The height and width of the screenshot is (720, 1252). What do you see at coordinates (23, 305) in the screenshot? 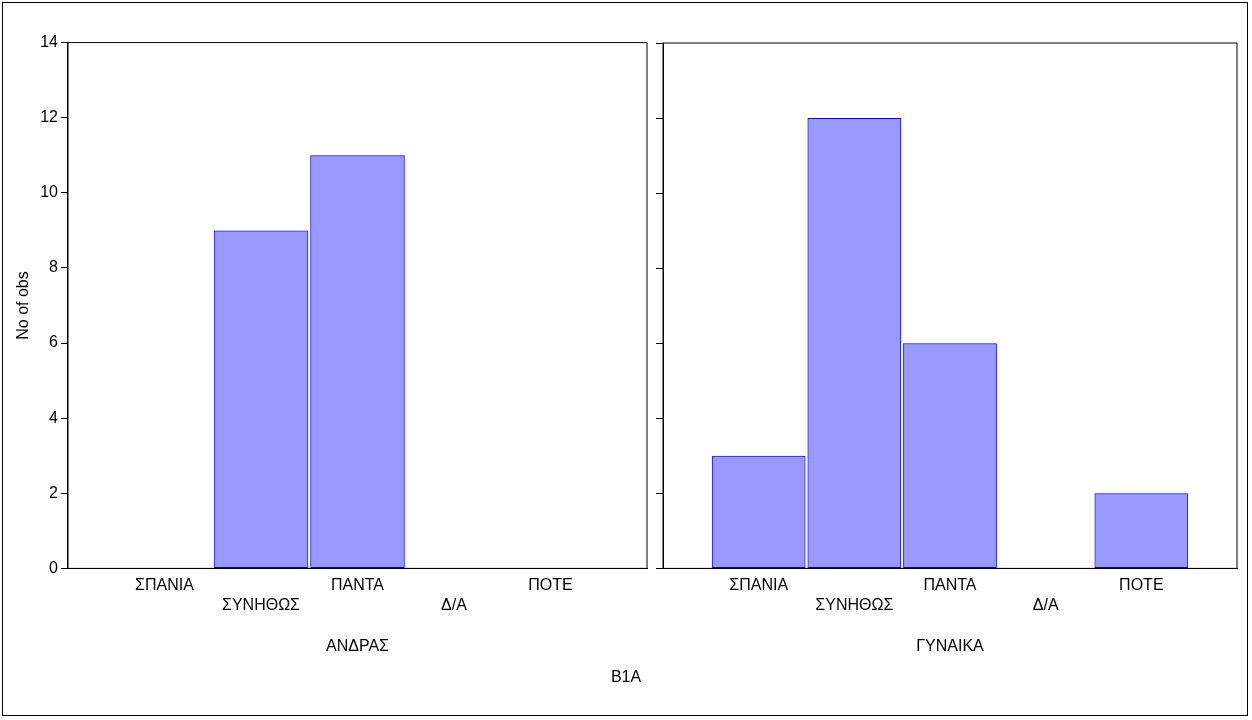
I see `y-axis-title: No of obs` at bounding box center [23, 305].